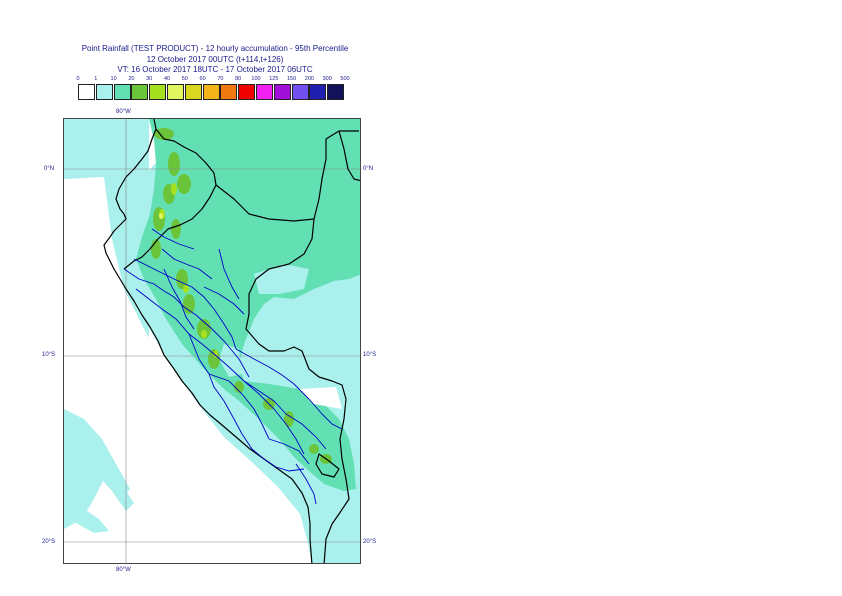  Describe the element at coordinates (161, 216) in the screenshot. I see `extreme-rain-cells` at that location.